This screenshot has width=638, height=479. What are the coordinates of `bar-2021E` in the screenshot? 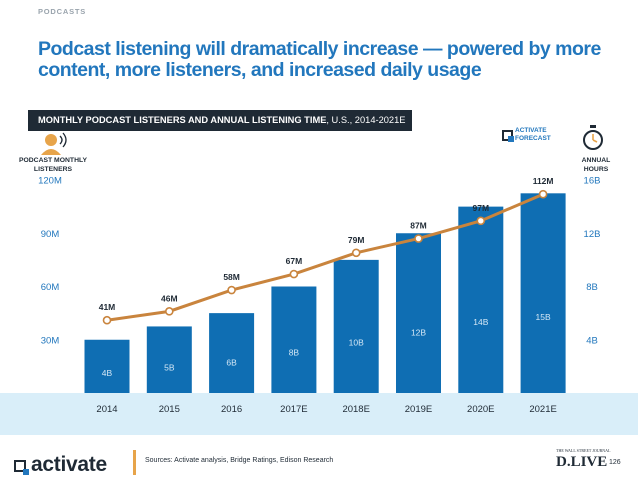 It's located at (543, 293).